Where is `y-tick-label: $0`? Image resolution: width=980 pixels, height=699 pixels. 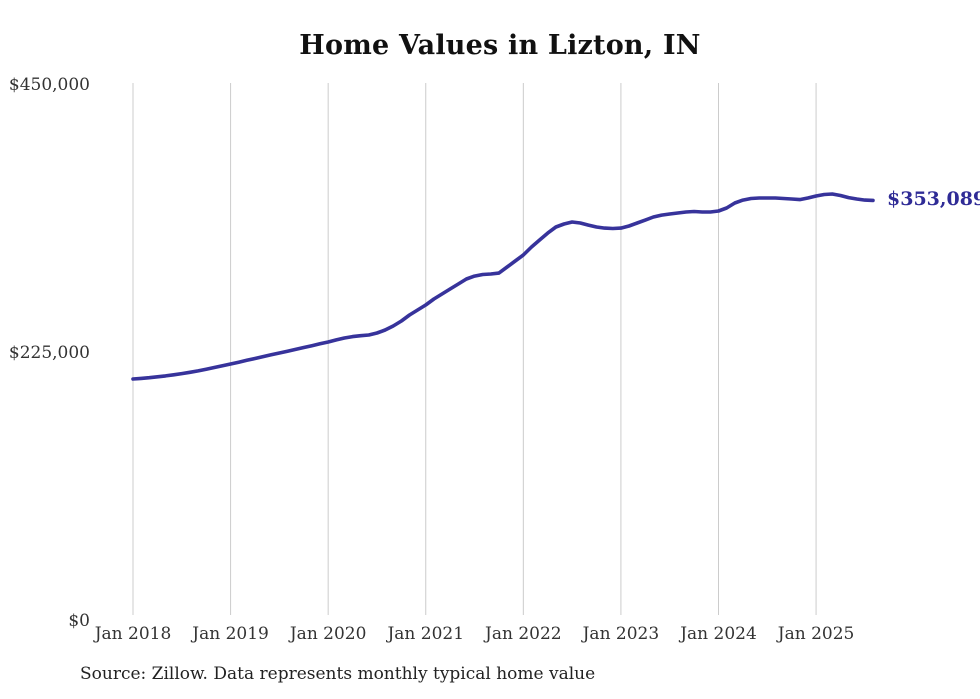
y-tick-label: $0 is located at coordinates (79, 621).